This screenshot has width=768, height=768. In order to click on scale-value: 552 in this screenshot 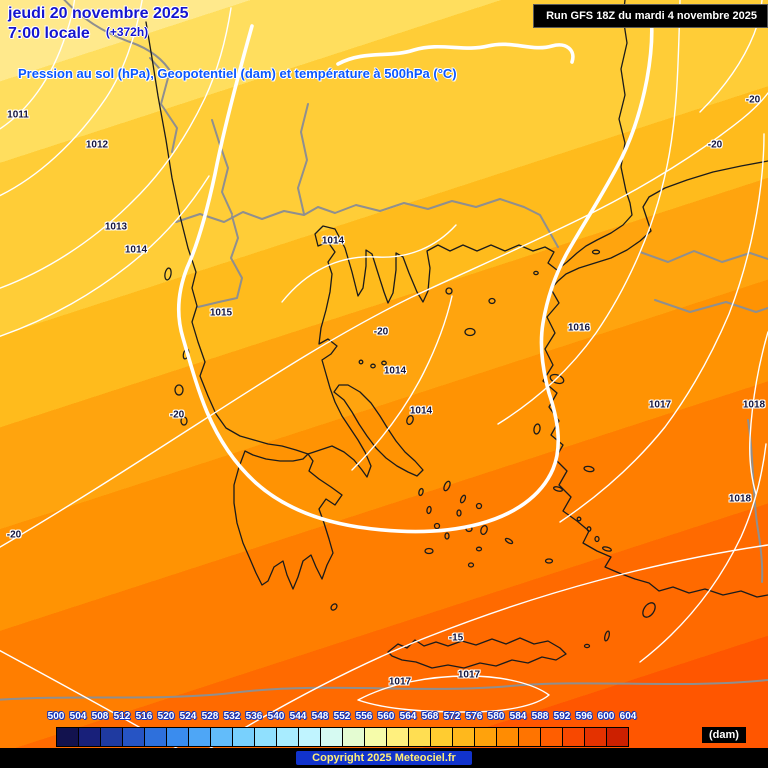, I will do `click(342, 716)`.